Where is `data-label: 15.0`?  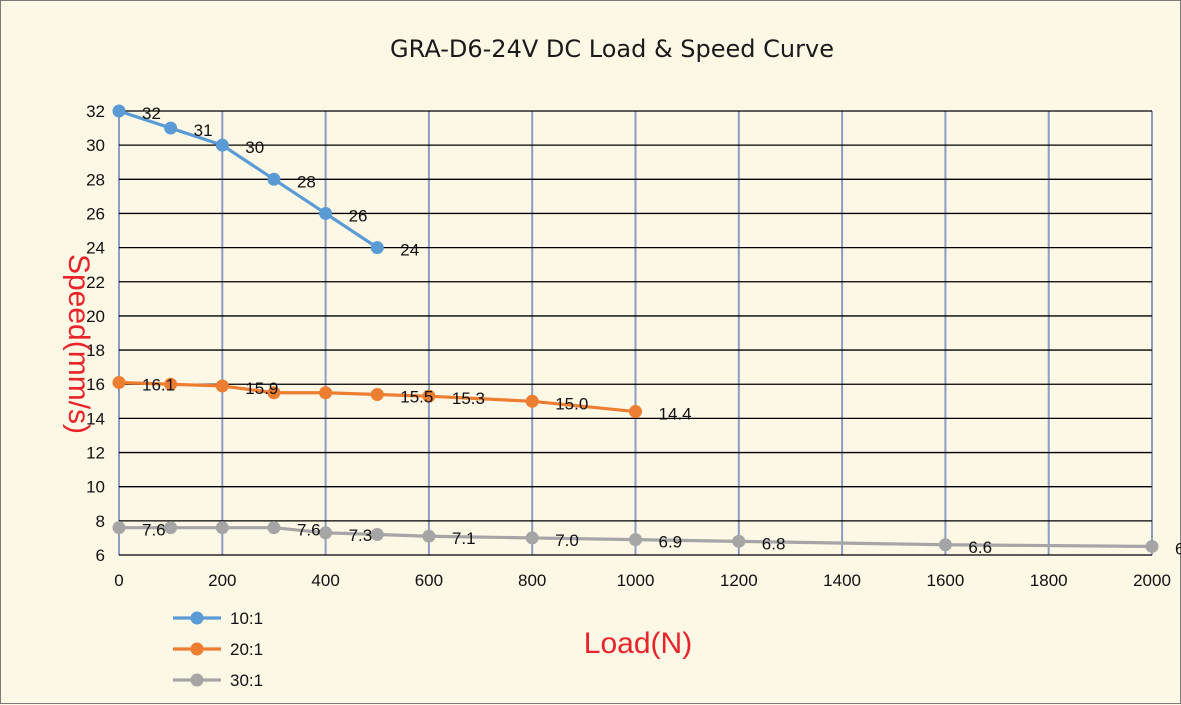
data-label: 15.0 is located at coordinates (571, 403).